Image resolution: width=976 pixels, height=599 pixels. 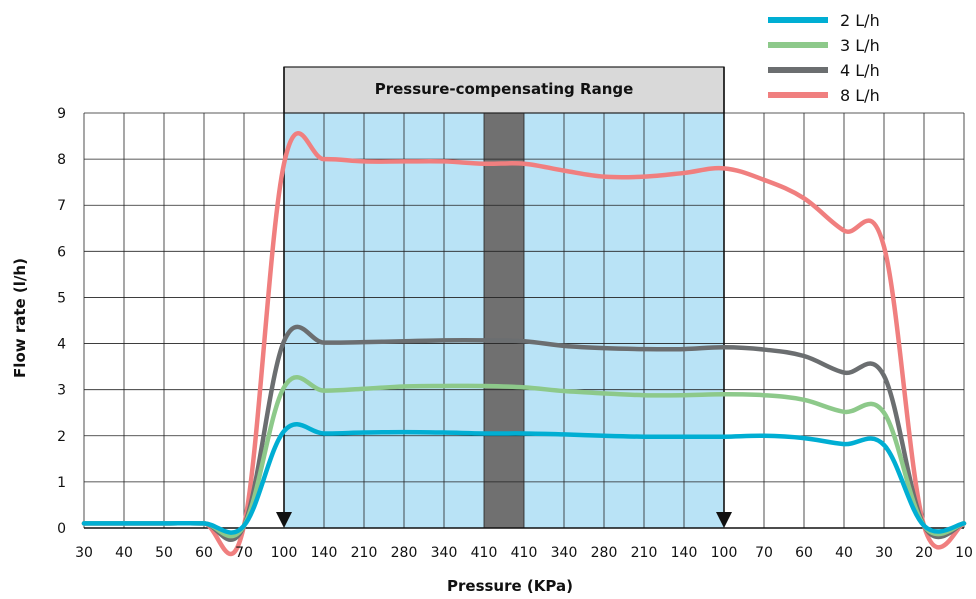 I want to click on x-axis-title: Pressure (KPa), so click(x=510, y=586).